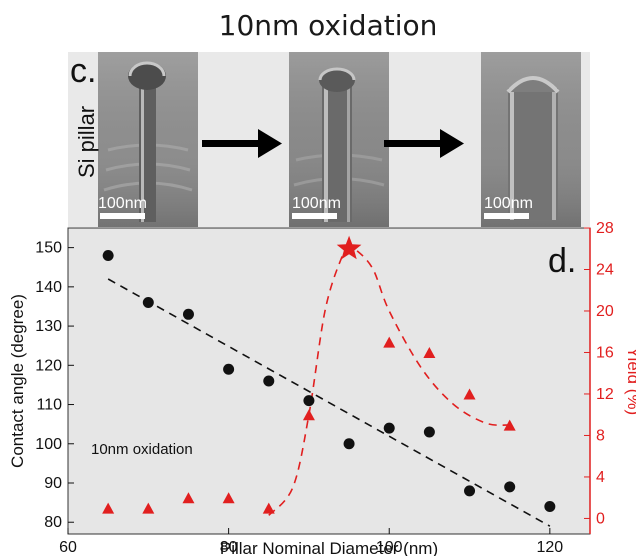 The height and width of the screenshot is (556, 636). What do you see at coordinates (329, 547) in the screenshot?
I see `x-axis-label: Pillar Nominal Diameter (nm)` at bounding box center [329, 547].